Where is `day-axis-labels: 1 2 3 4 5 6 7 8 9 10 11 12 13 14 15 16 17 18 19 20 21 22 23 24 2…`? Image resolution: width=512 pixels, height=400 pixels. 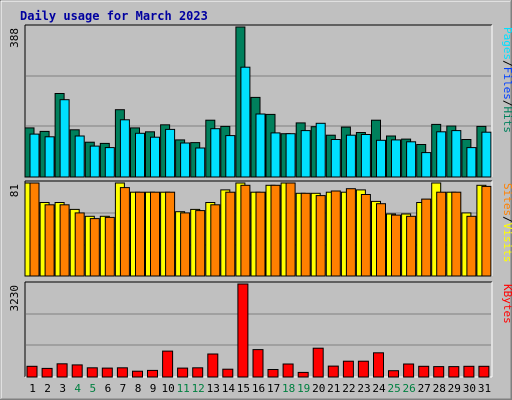
day-axis-labels: 1 2 3 4 5 6 7 8 9 10 11 12 13 14 15 16 17 18 19 20 21 22 23 24 2… is located at coordinates (260, 388).